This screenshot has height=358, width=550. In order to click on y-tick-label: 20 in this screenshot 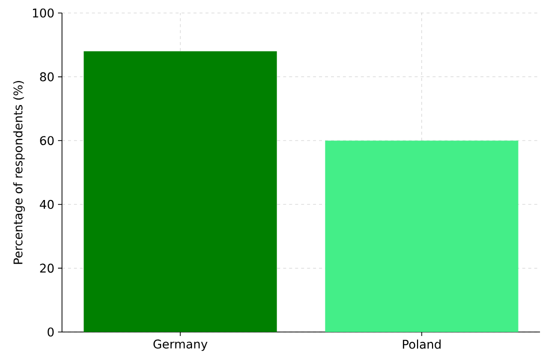, I will do `click(47, 268)`.